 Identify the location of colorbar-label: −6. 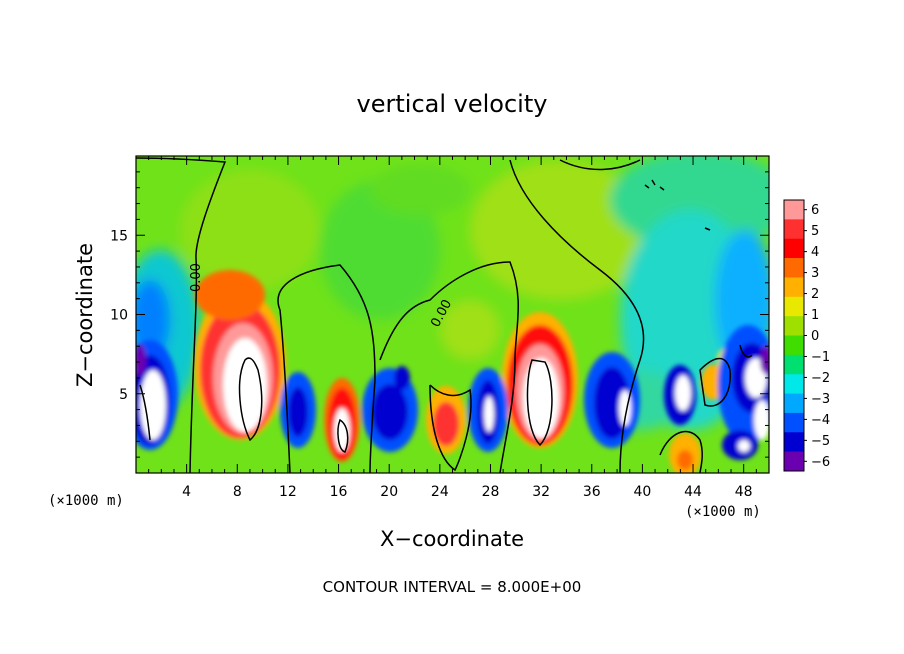
(820, 462).